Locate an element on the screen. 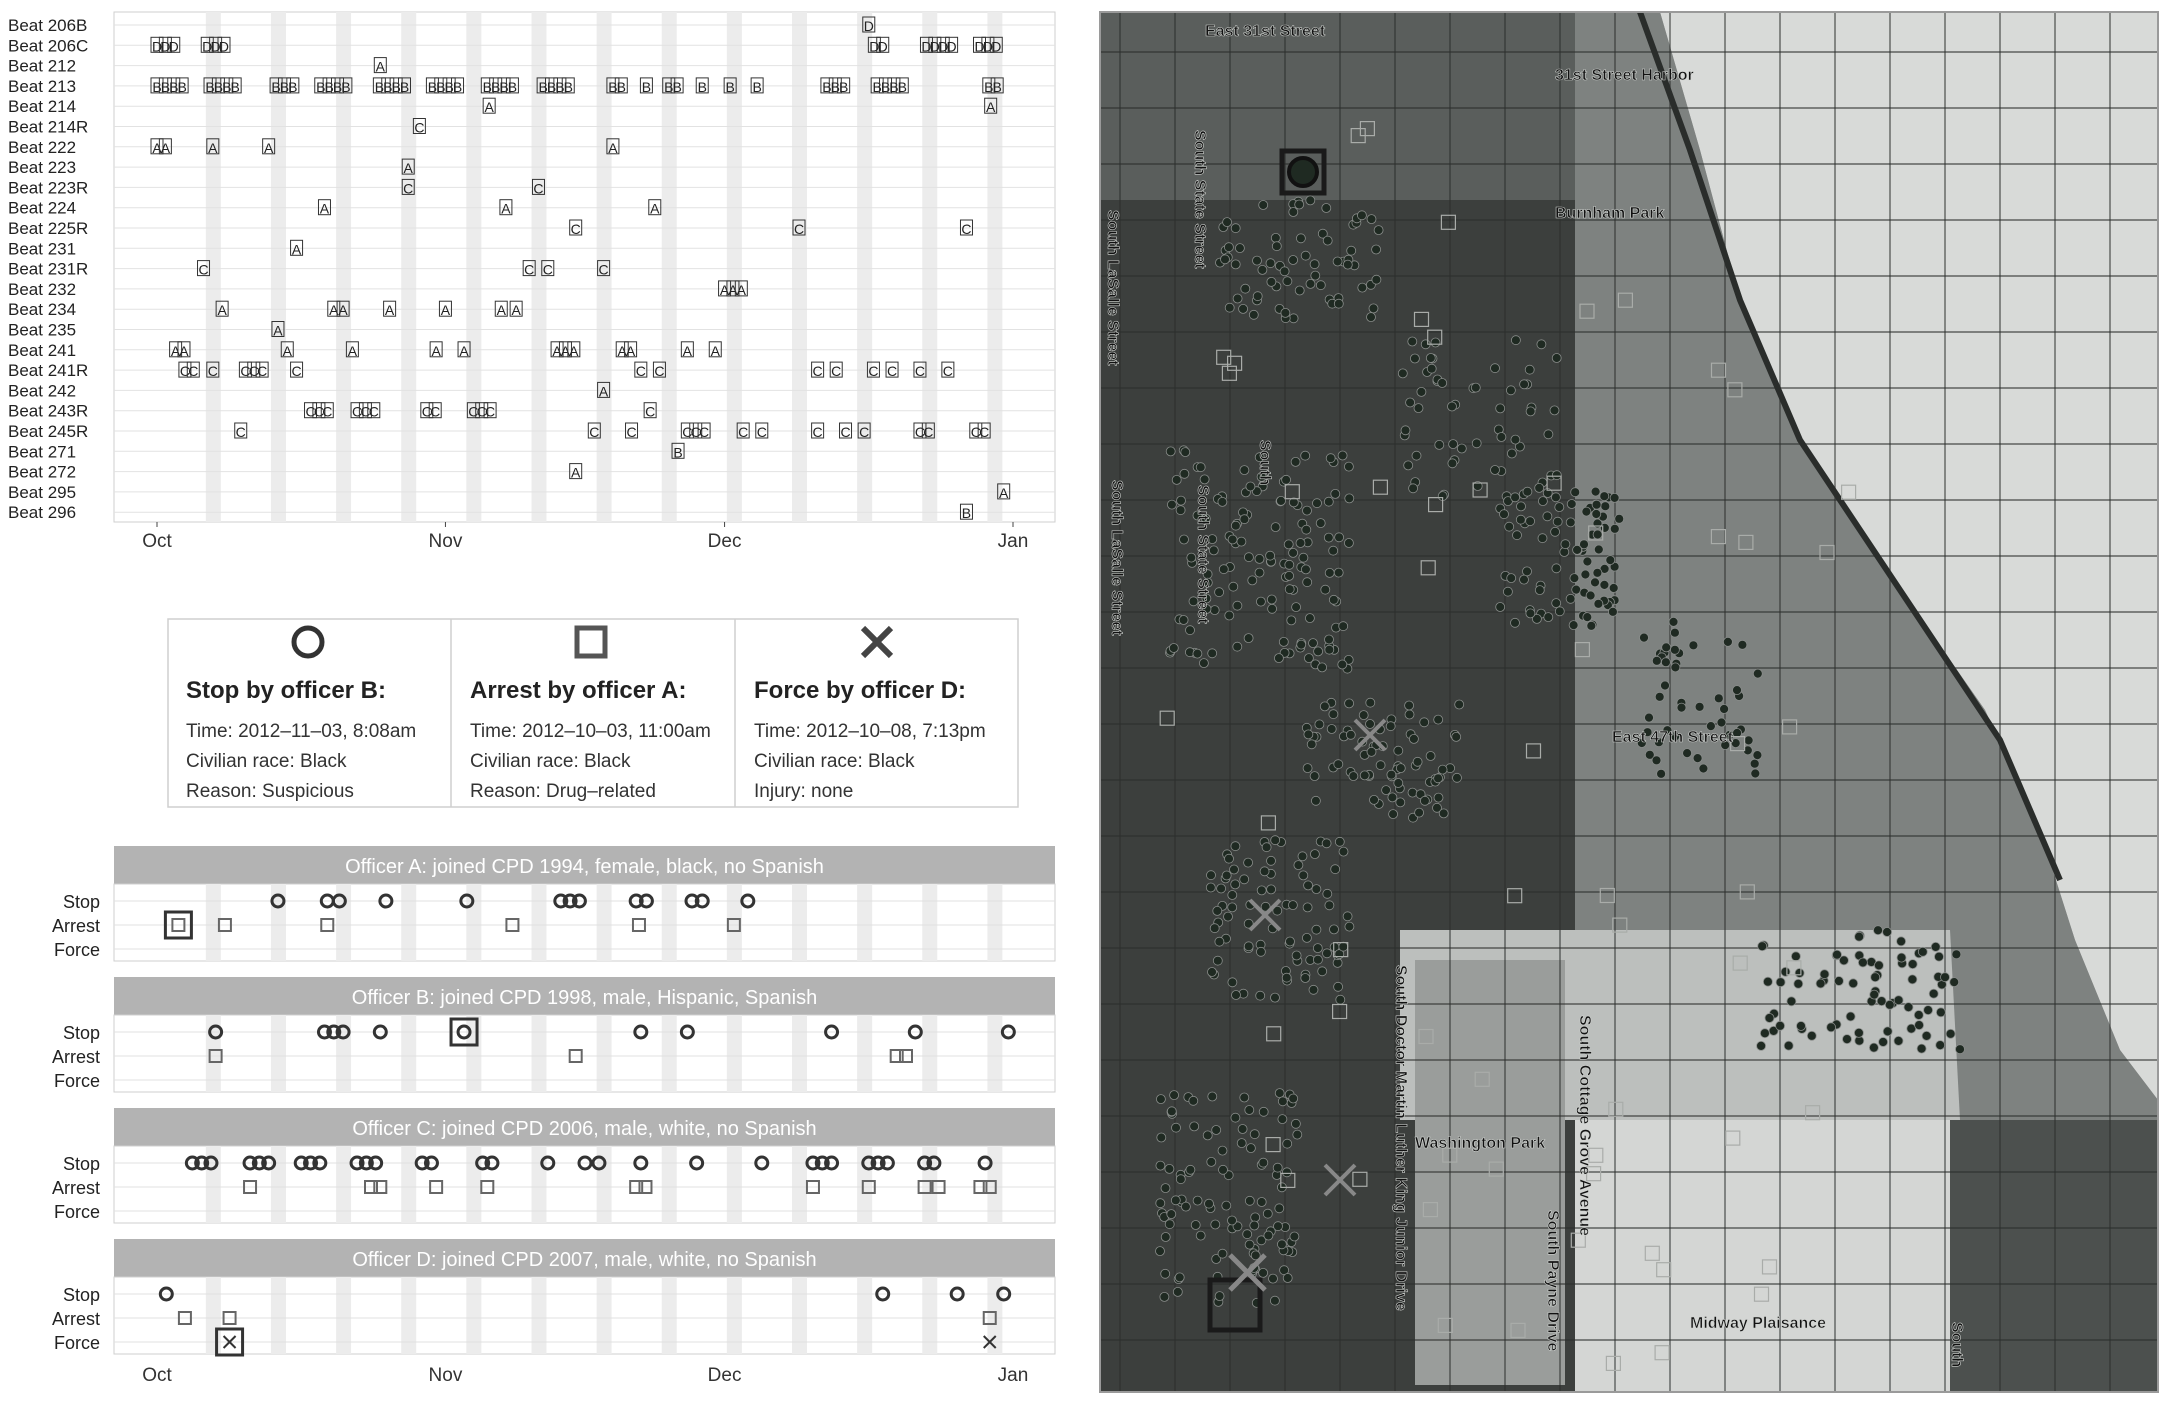  highlight-force-x is located at coordinates (1247, 1272).